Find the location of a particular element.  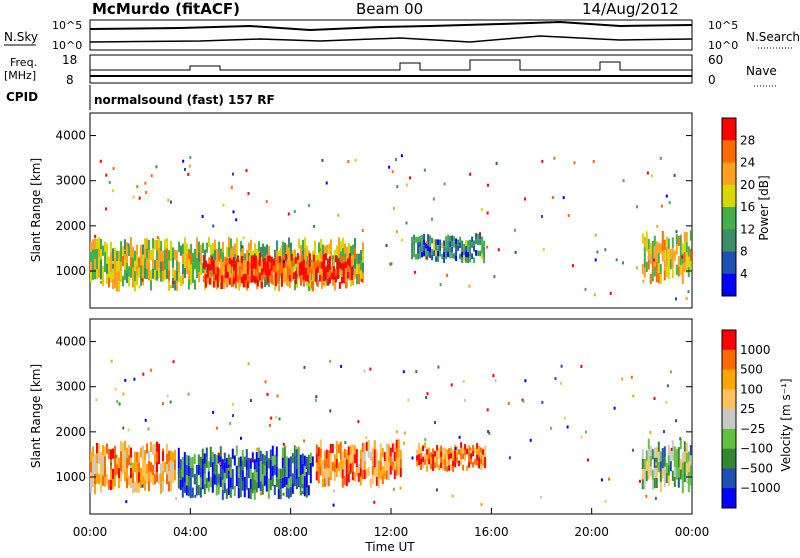

x-tick-label: 12:00 is located at coordinates (391, 532).